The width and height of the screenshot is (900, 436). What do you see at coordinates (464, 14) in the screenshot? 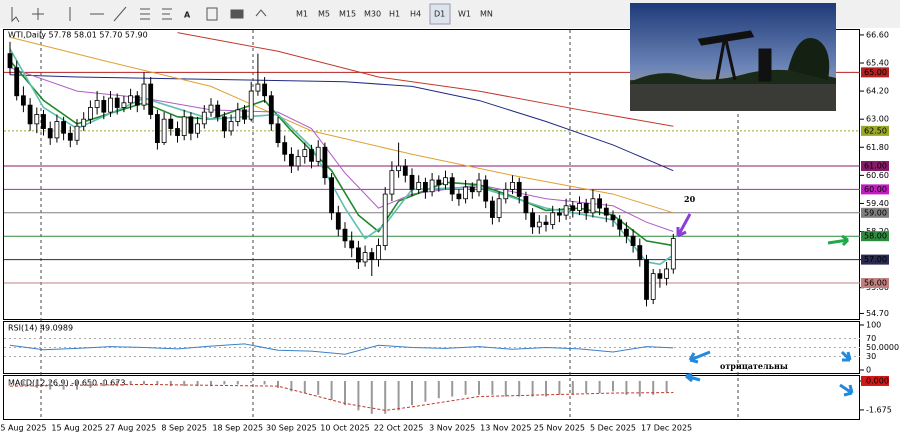
I see `timeframe: W1` at bounding box center [464, 14].